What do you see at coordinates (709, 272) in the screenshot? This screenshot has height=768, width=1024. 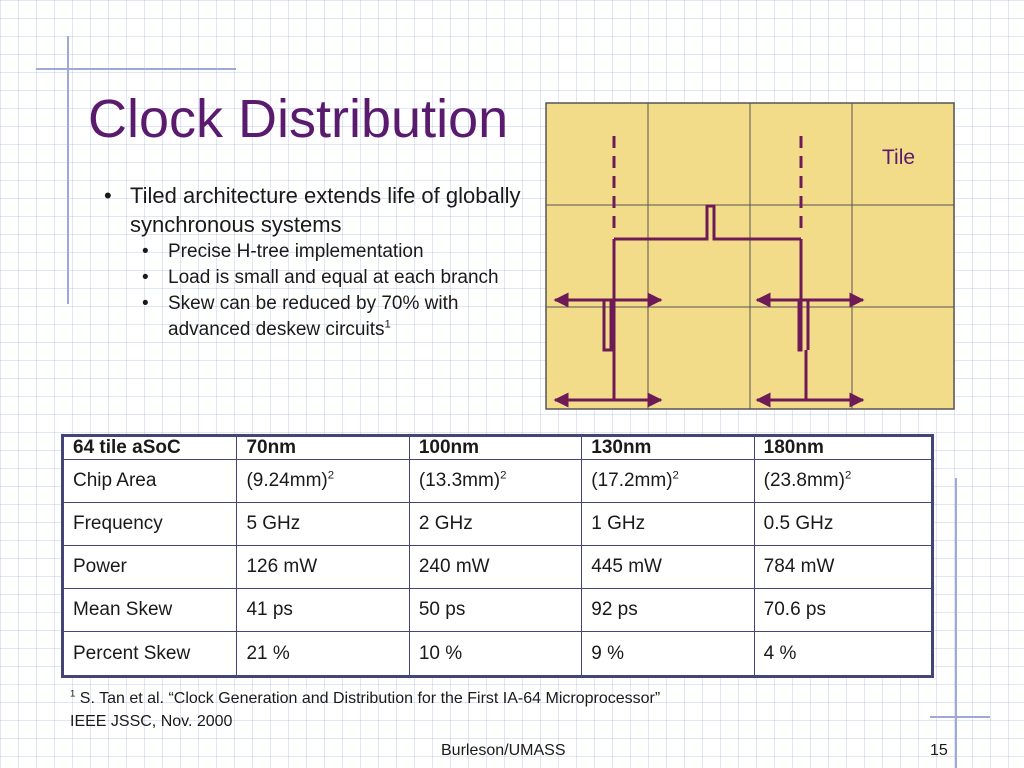 I see `clock-h-tree` at bounding box center [709, 272].